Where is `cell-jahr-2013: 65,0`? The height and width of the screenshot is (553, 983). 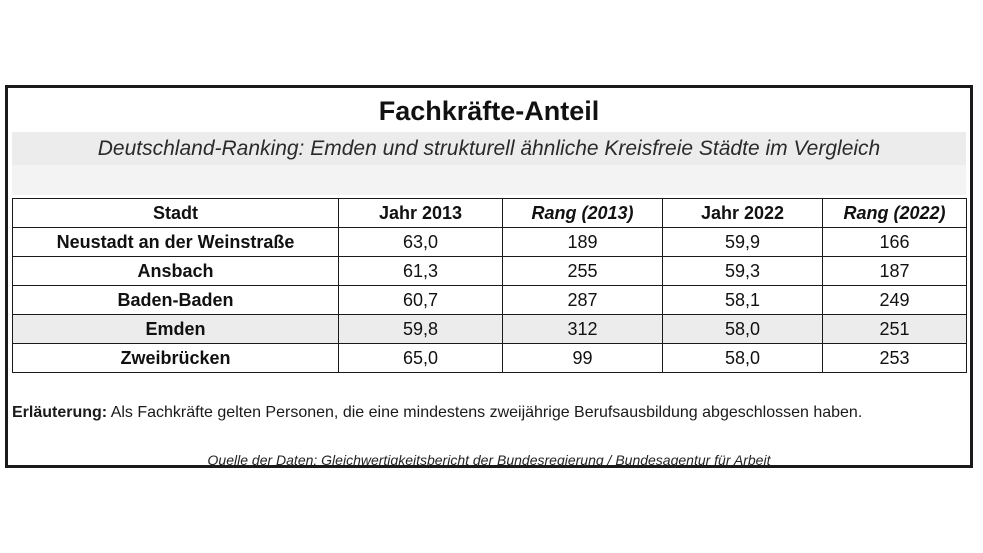
cell-jahr-2013: 65,0 is located at coordinates (420, 358).